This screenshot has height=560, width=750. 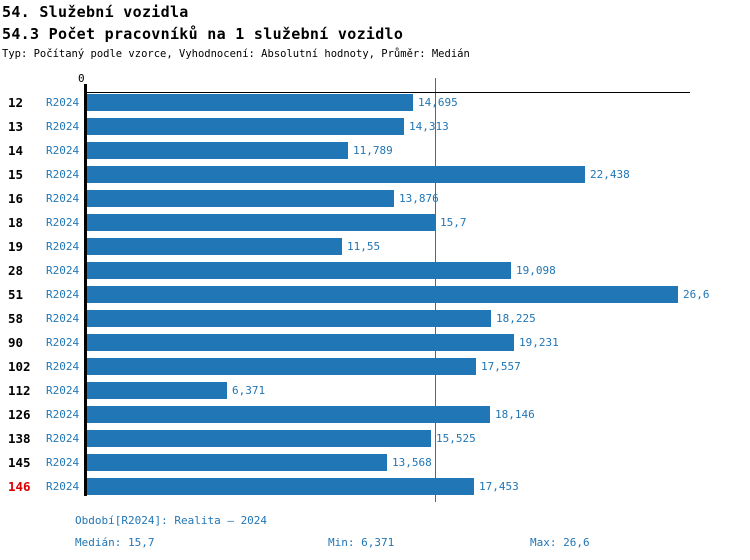 What do you see at coordinates (16, 102) in the screenshot?
I see `row-category-label: 12` at bounding box center [16, 102].